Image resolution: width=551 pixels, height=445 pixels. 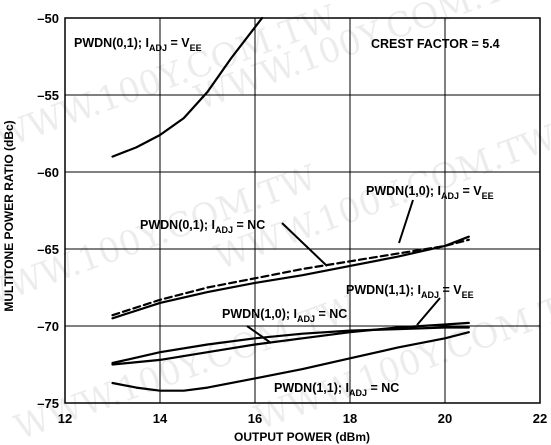 What do you see at coordinates (48, 403) in the screenshot?
I see `y-tick-label: –75` at bounding box center [48, 403].